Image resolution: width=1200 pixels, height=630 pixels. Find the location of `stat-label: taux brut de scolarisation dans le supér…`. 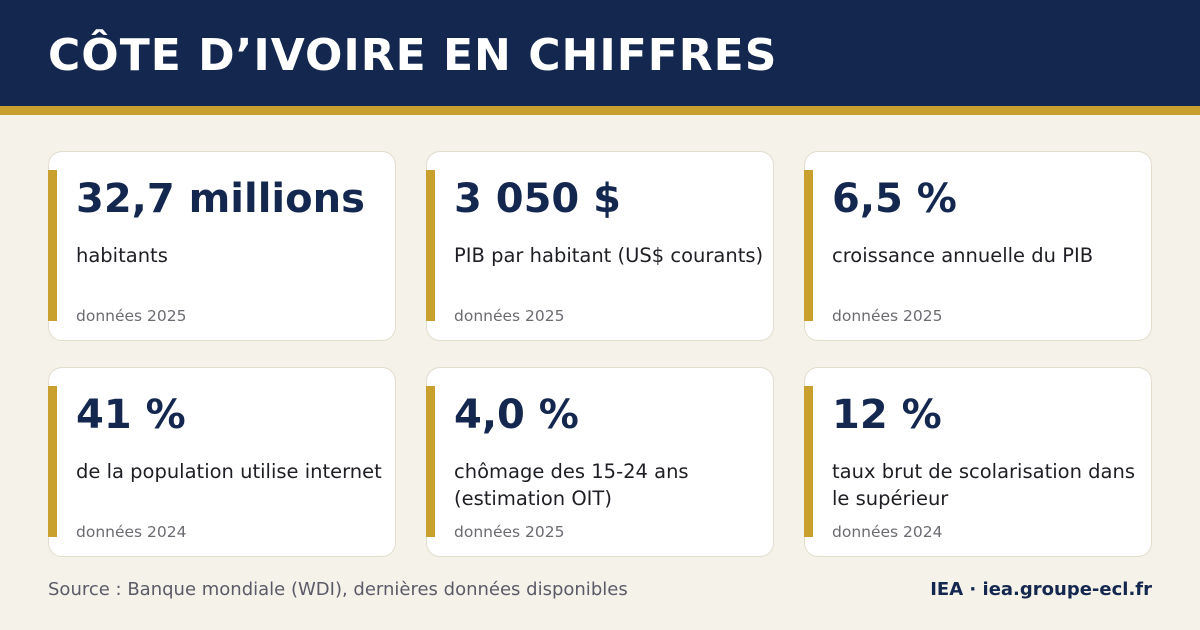

stat-label: taux brut de scolarisation dans le supér… is located at coordinates (983, 485).